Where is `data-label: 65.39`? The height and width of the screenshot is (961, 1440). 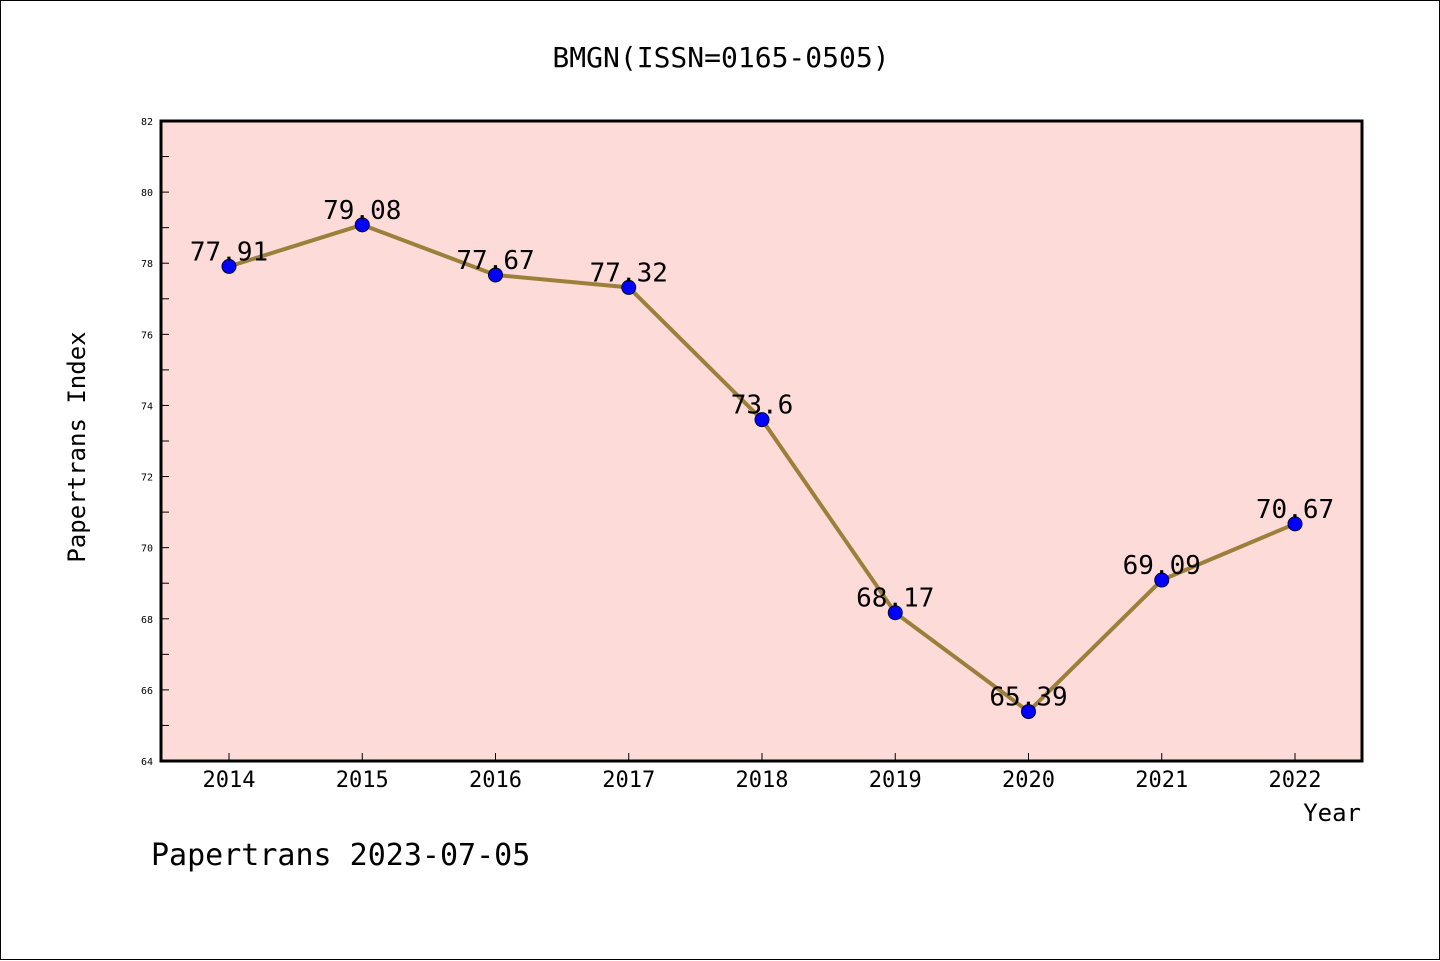
data-label: 65.39 is located at coordinates (1028, 698).